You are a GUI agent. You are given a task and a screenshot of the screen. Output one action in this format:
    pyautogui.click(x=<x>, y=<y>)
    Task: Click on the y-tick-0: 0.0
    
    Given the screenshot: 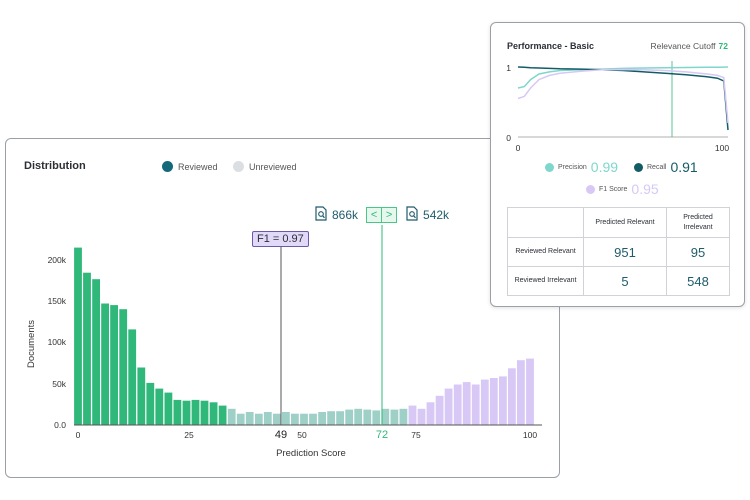 What is the action you would take?
    pyautogui.click(x=60, y=425)
    